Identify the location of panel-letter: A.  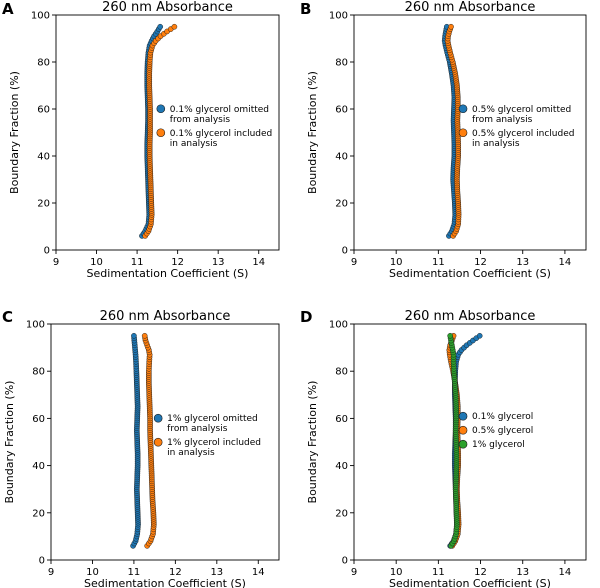
(8, 9).